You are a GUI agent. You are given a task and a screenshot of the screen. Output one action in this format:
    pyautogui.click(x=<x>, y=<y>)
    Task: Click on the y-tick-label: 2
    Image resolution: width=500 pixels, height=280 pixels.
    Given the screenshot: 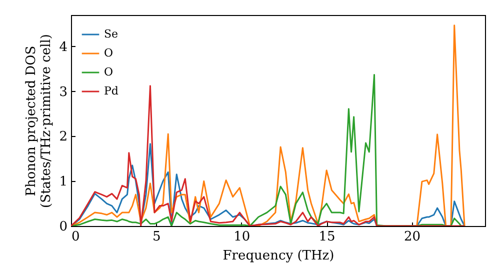 What is the action you would take?
    pyautogui.click(x=63, y=137)
    